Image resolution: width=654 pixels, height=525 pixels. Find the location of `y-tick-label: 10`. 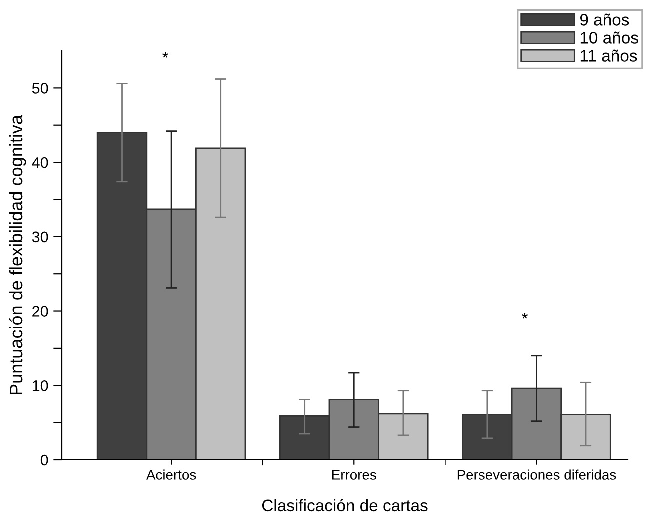

y-tick-label: 10 is located at coordinates (40, 386).